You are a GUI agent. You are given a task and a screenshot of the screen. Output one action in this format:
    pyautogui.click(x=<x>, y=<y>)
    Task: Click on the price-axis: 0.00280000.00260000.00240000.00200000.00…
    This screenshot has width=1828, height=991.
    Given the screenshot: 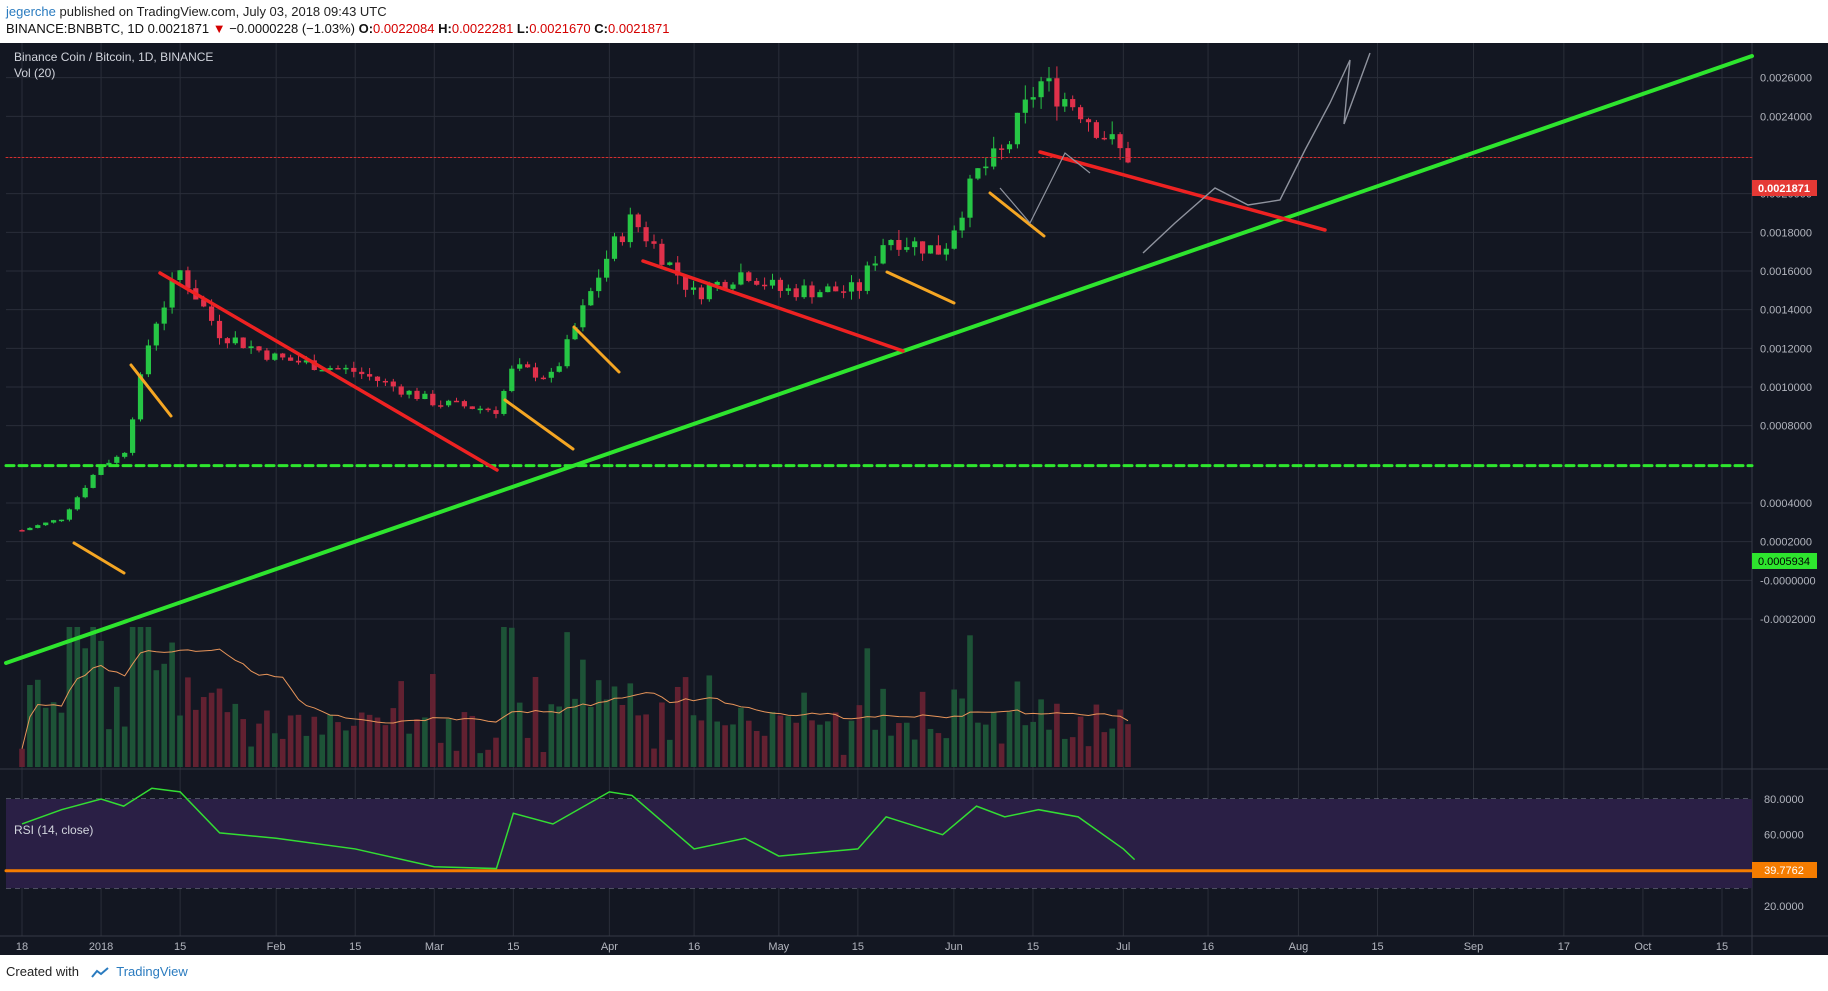 What is the action you would take?
    pyautogui.click(x=1788, y=330)
    